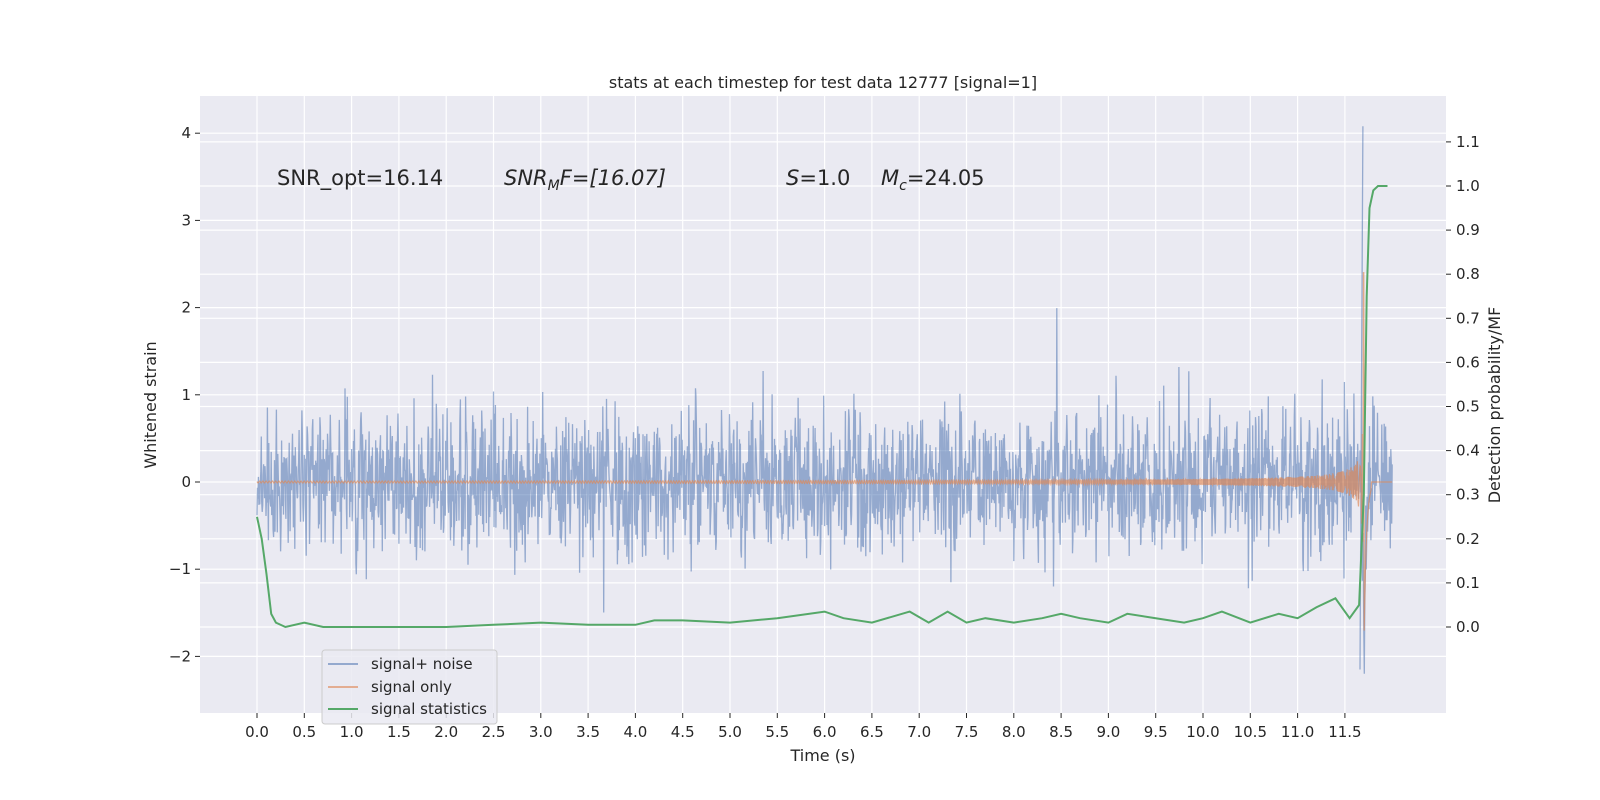 The width and height of the screenshot is (1600, 800). Describe the element at coordinates (360, 178) in the screenshot. I see `annotation-snr-opt: SNR_opt=16.14` at that location.